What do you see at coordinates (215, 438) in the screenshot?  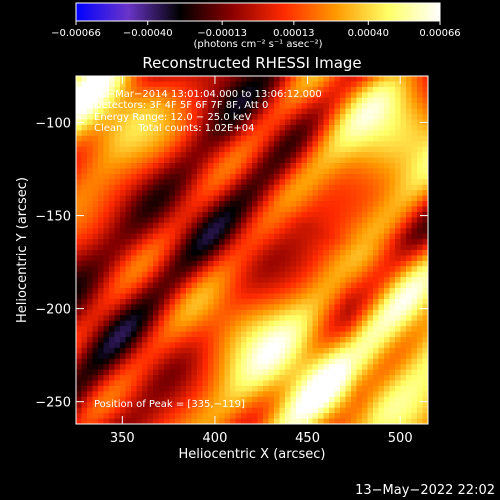 I see `x-tick-label: 400` at bounding box center [215, 438].